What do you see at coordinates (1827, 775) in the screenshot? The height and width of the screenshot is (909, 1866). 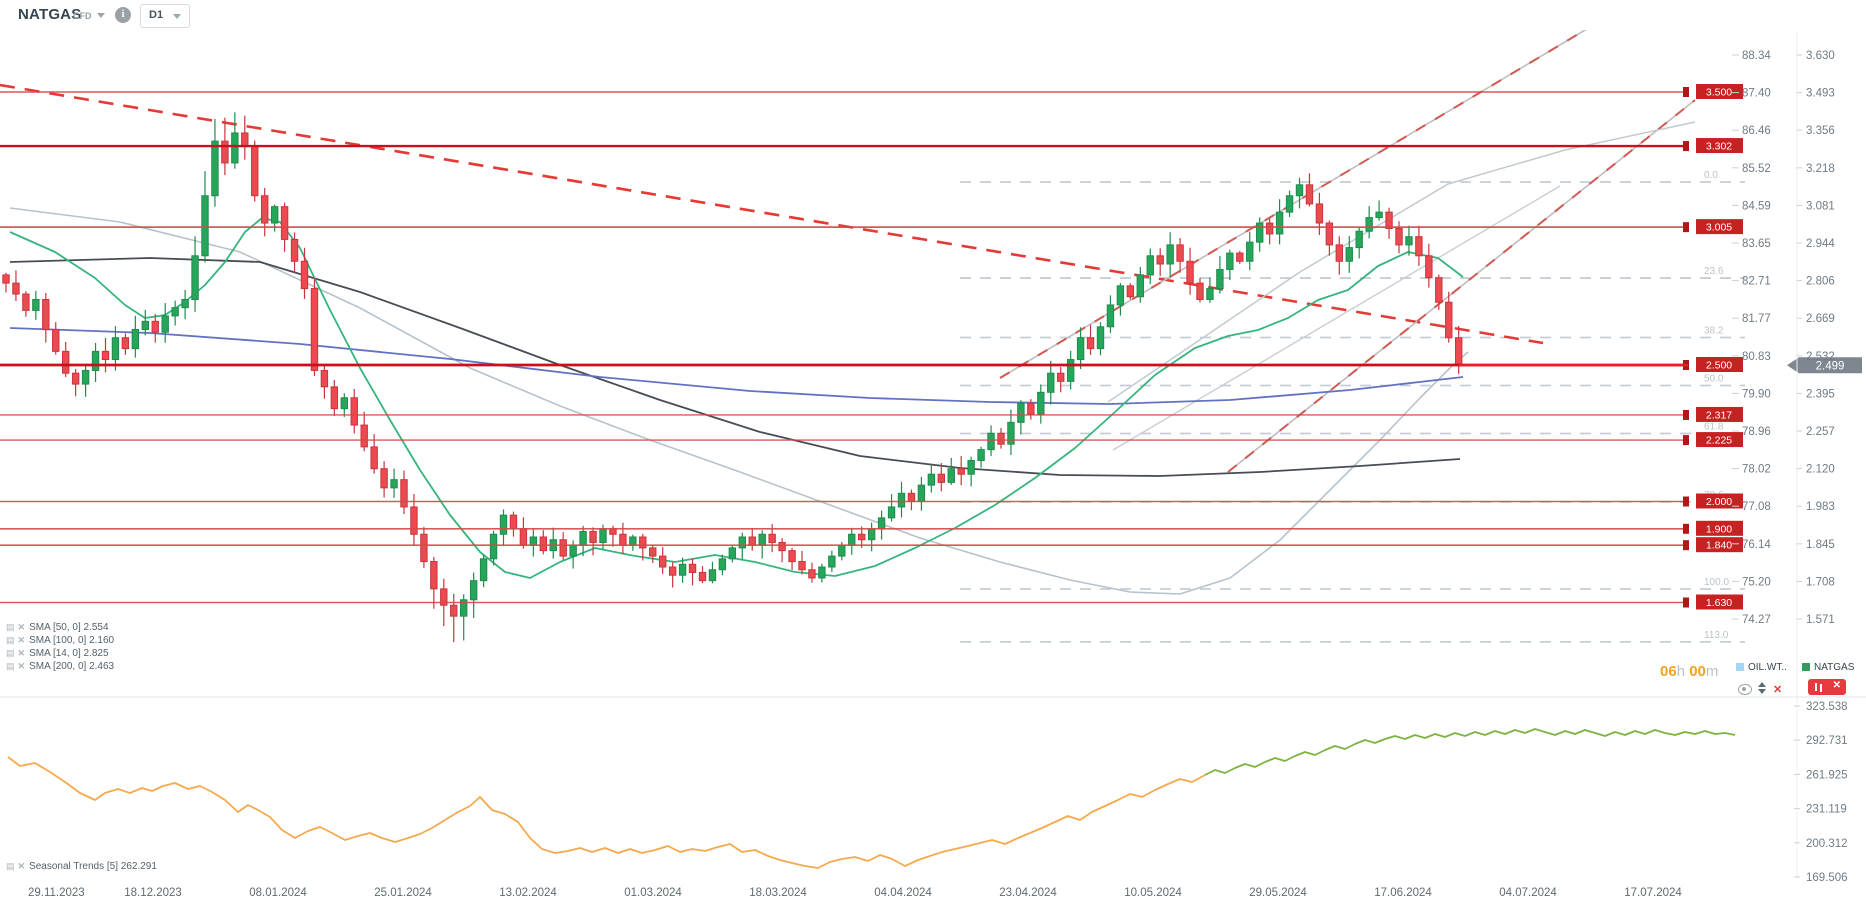 I see `seasonal-axis-label: 261.925` at bounding box center [1827, 775].